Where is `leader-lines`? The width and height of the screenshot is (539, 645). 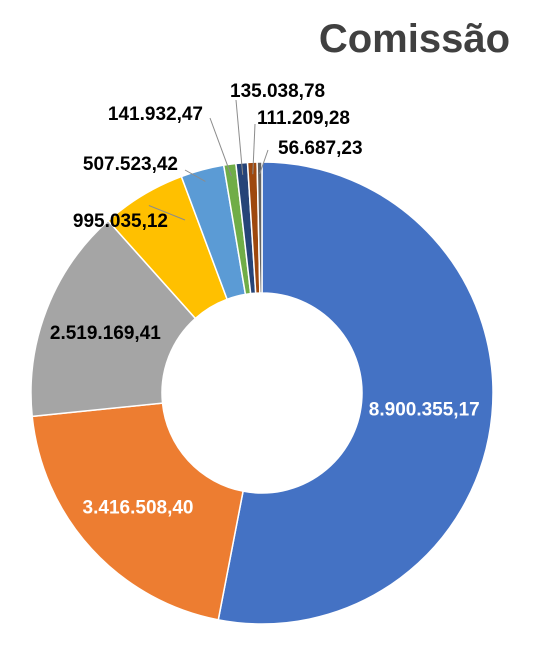
leader-lines is located at coordinates (208, 160).